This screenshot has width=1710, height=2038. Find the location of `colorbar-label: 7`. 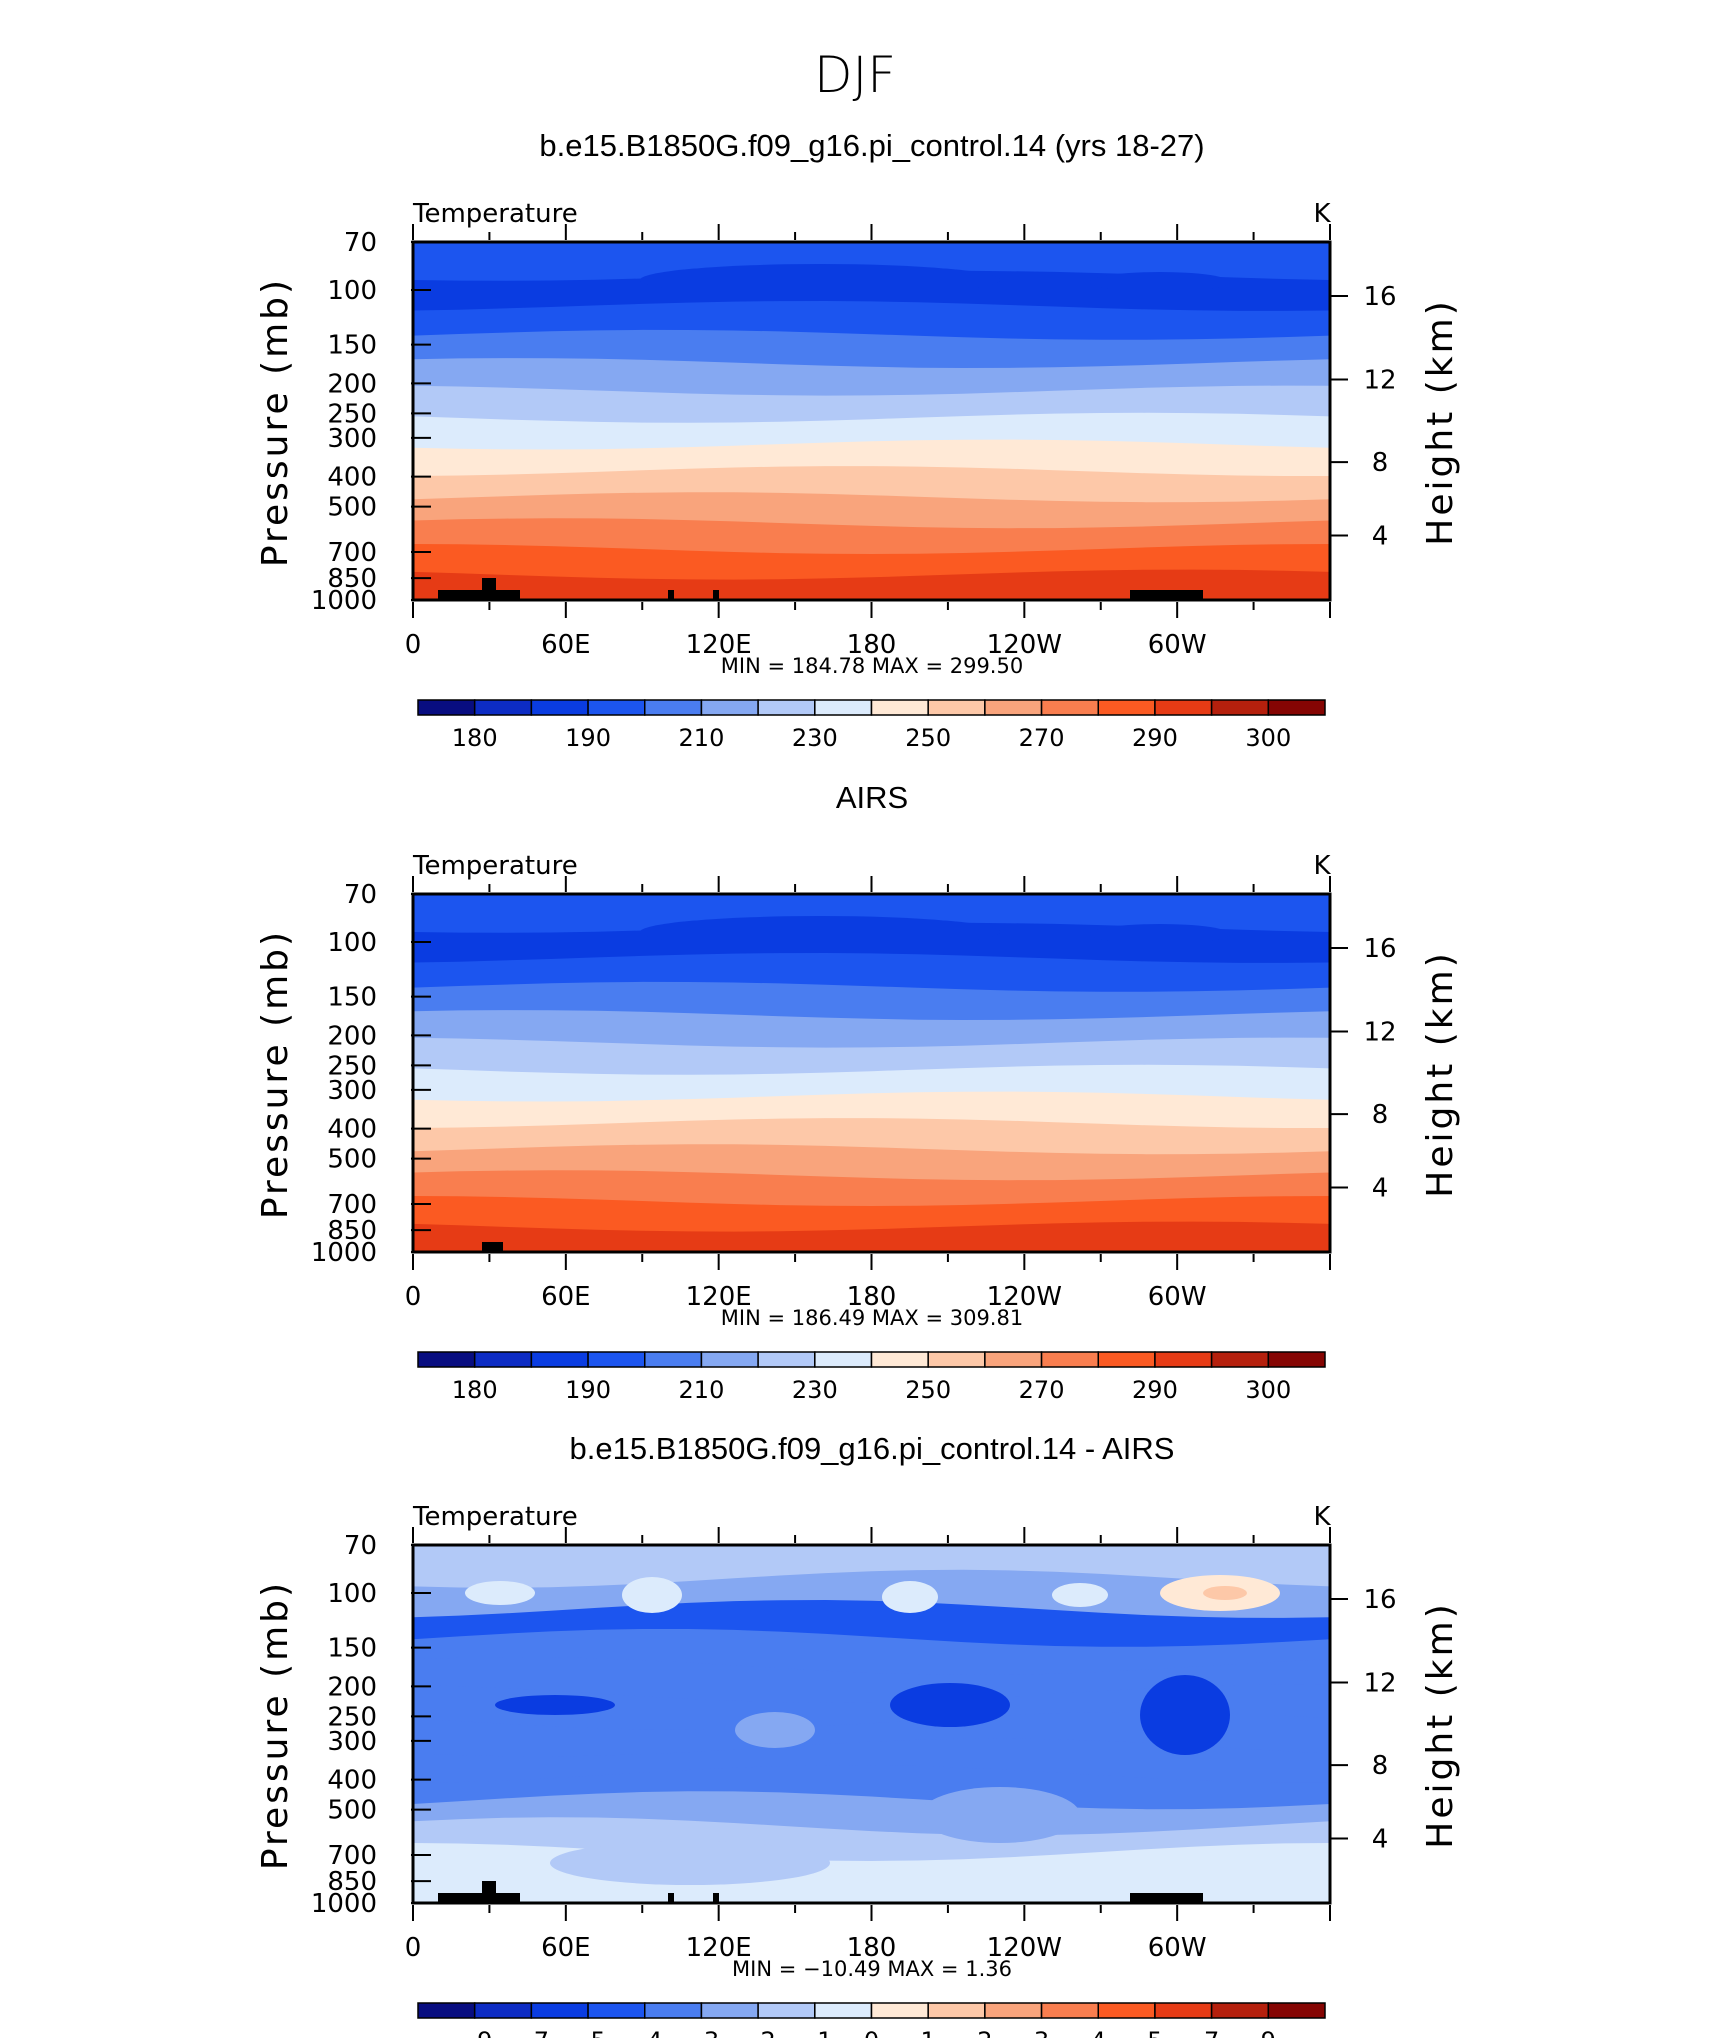

colorbar-label: 7 is located at coordinates (1211, 2032).